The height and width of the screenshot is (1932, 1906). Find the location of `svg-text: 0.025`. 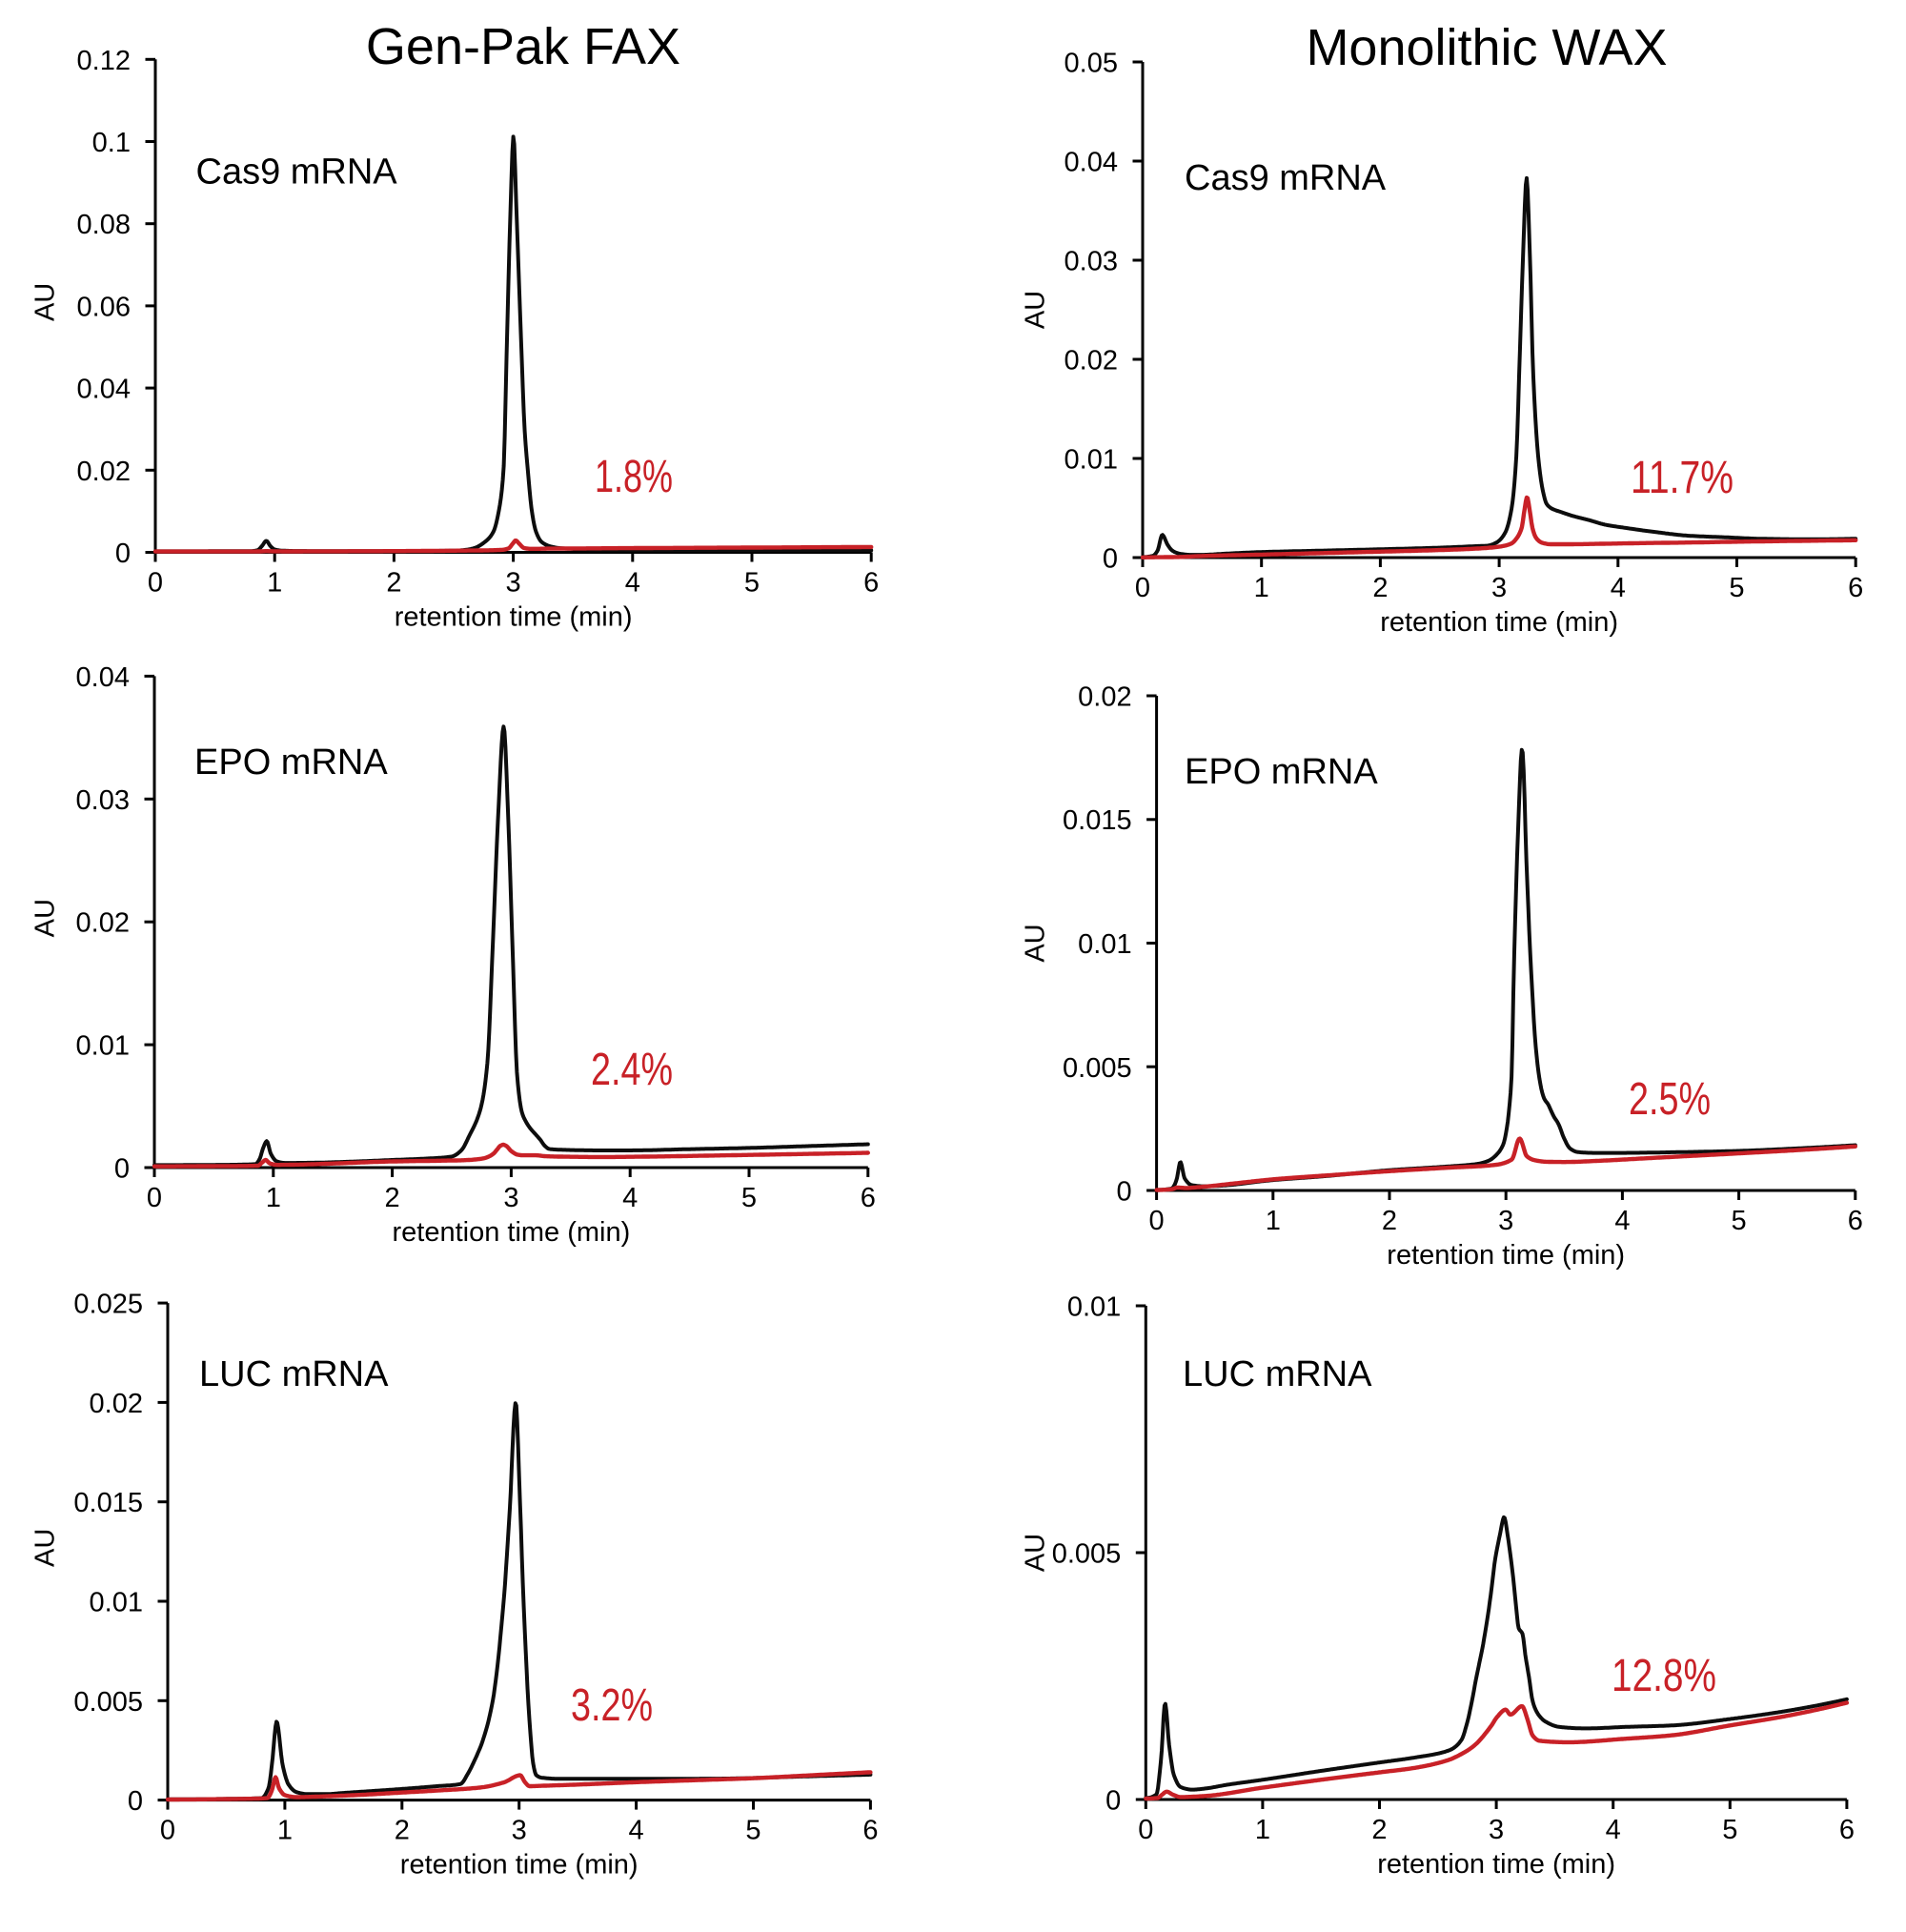

svg-text: 0.025 is located at coordinates (108, 1305).